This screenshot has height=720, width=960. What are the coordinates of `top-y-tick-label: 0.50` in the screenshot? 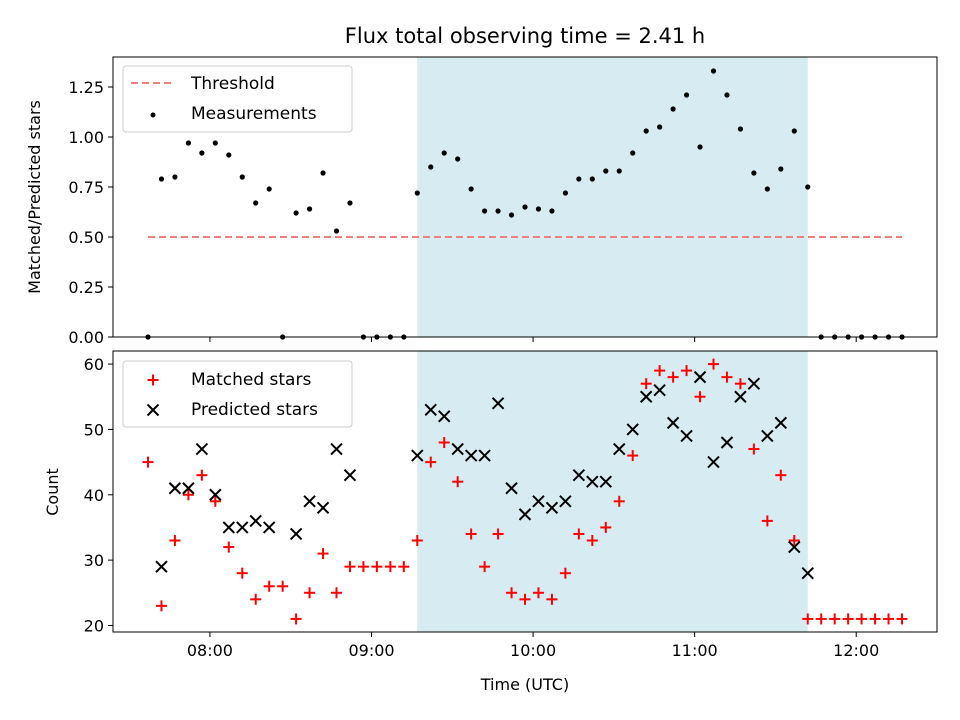 It's located at (86, 237).